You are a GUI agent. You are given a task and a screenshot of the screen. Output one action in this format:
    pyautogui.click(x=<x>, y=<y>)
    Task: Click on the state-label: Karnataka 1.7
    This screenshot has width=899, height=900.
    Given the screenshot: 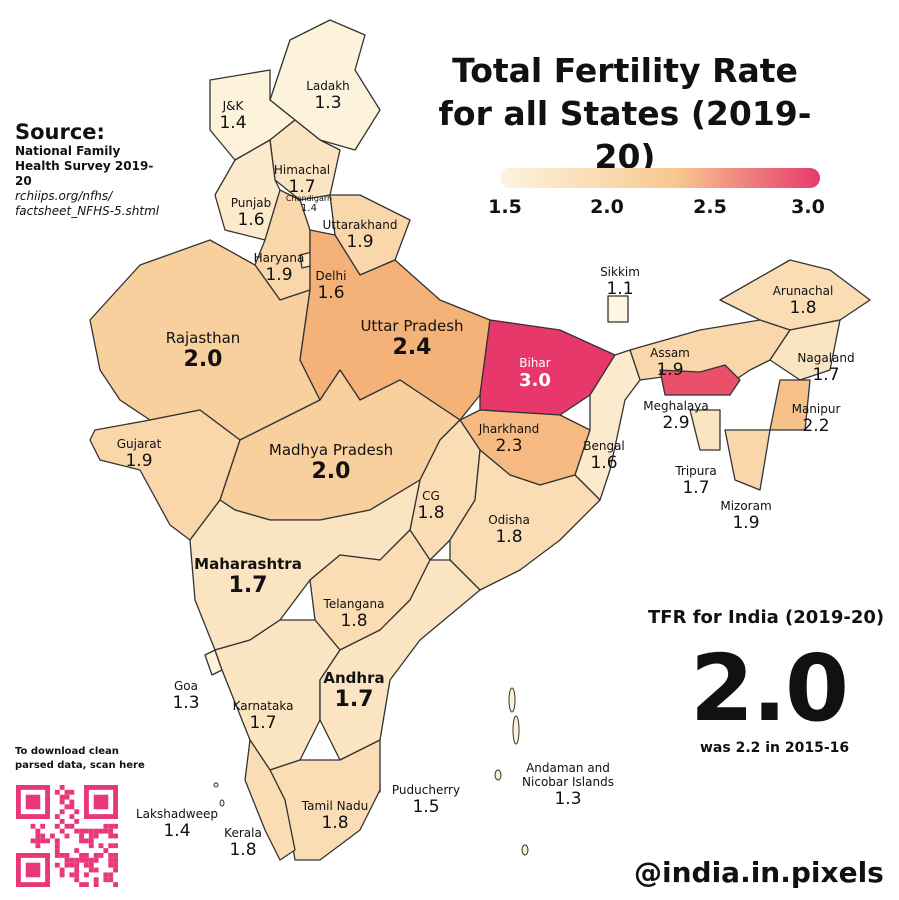 What is the action you would take?
    pyautogui.click(x=263, y=716)
    